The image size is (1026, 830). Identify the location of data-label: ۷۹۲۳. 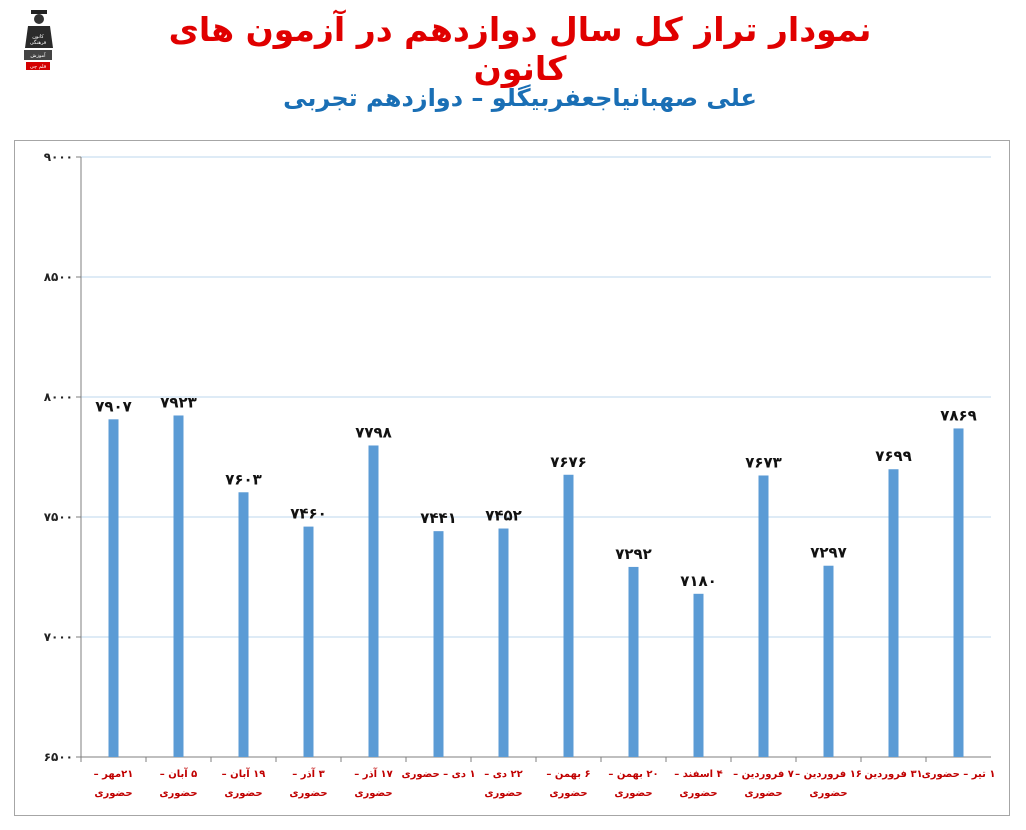
(178, 402).